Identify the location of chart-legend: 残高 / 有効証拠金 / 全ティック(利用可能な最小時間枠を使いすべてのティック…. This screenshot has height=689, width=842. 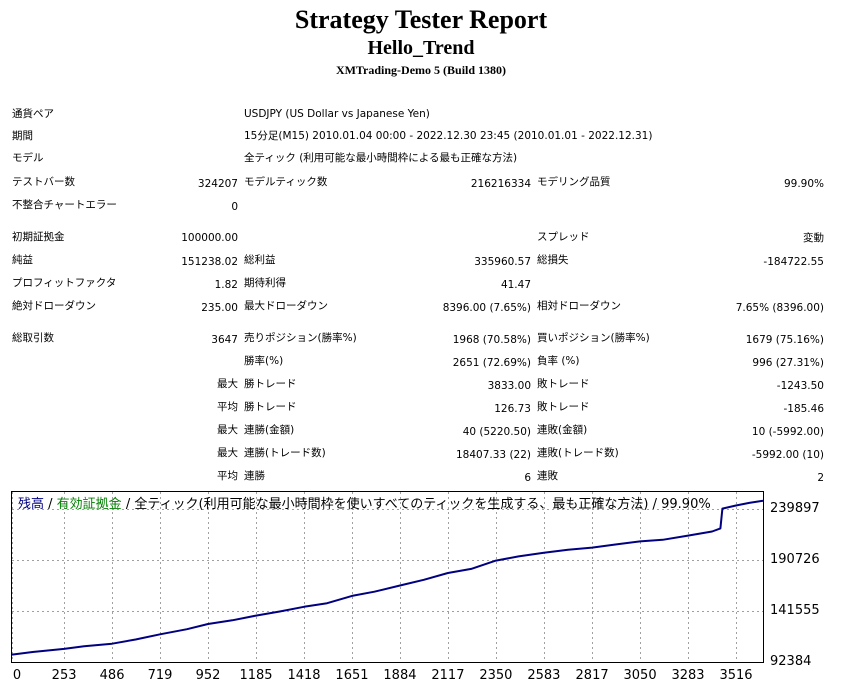
(364, 505).